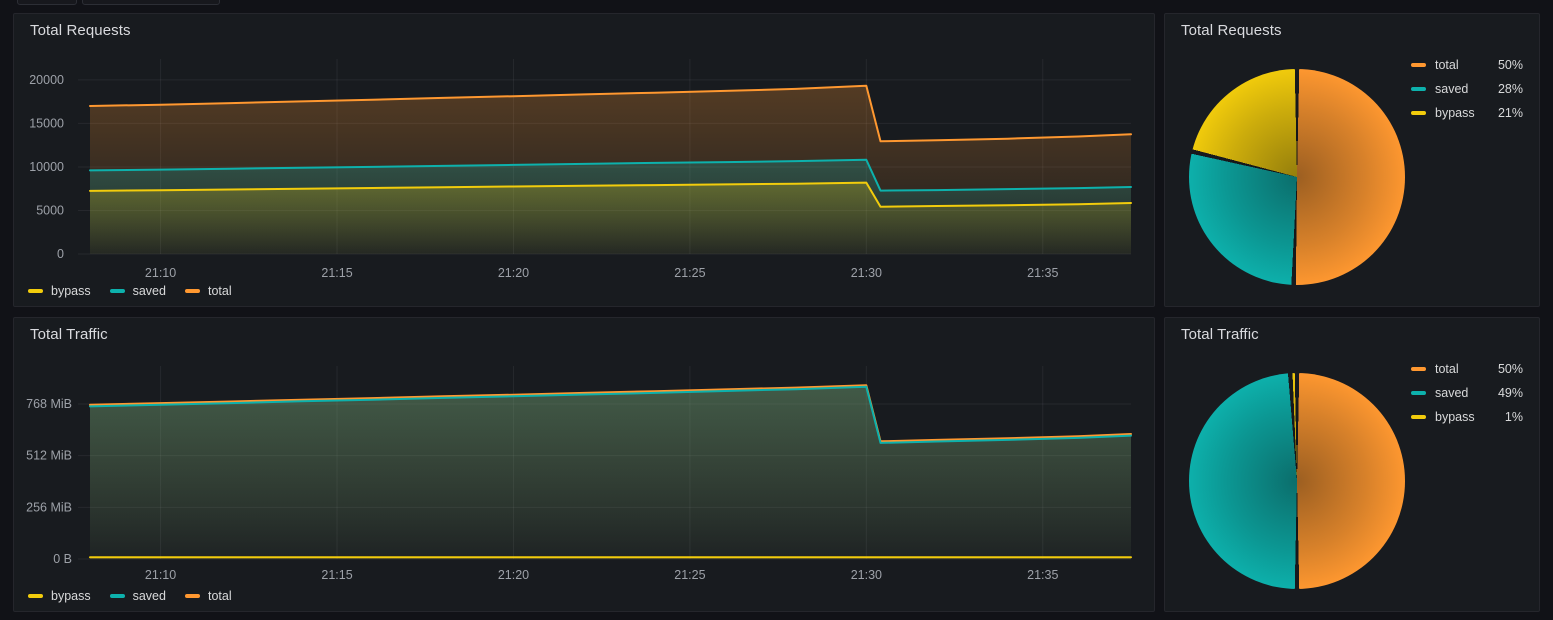 This screenshot has width=1553, height=620. Describe the element at coordinates (1513, 417) in the screenshot. I see `pie-legend-value: 1%` at that location.